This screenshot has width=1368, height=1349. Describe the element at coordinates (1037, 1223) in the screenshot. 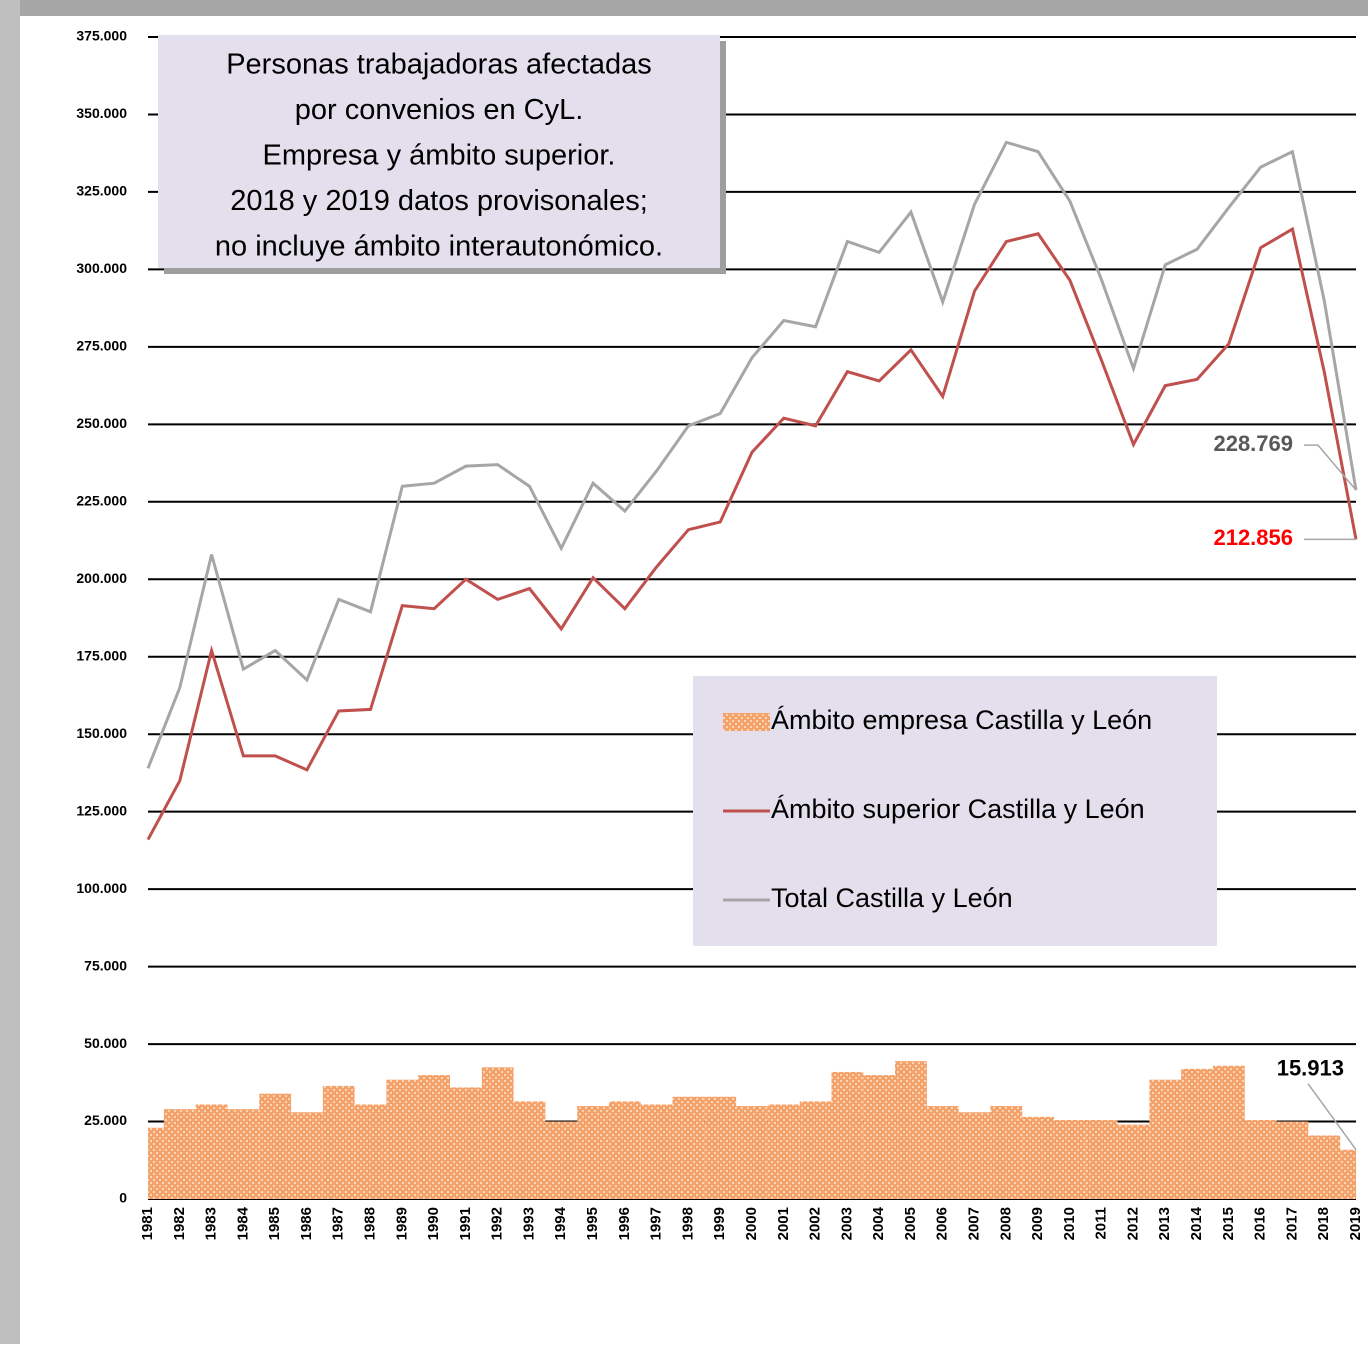

I see `x-tick-label: 2009` at that location.